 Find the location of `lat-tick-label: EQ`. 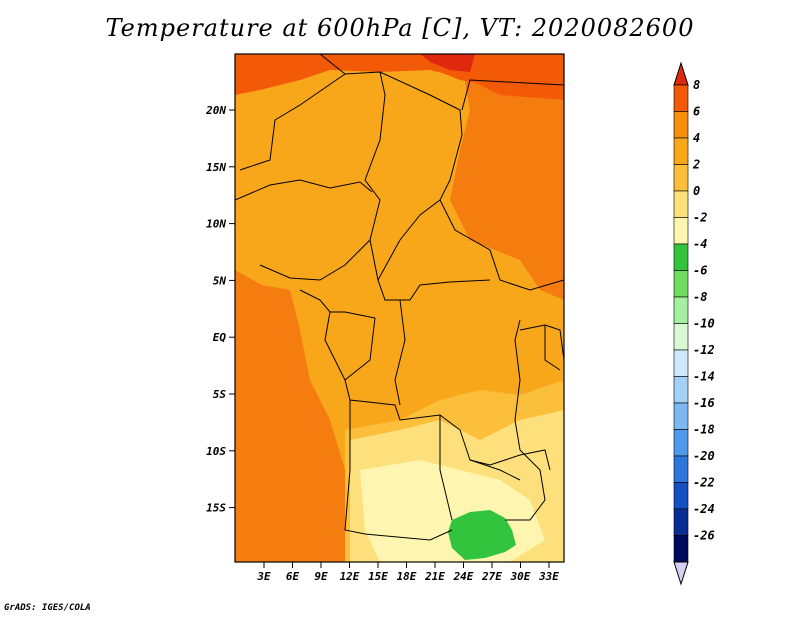

lat-tick-label: EQ is located at coordinates (220, 337).